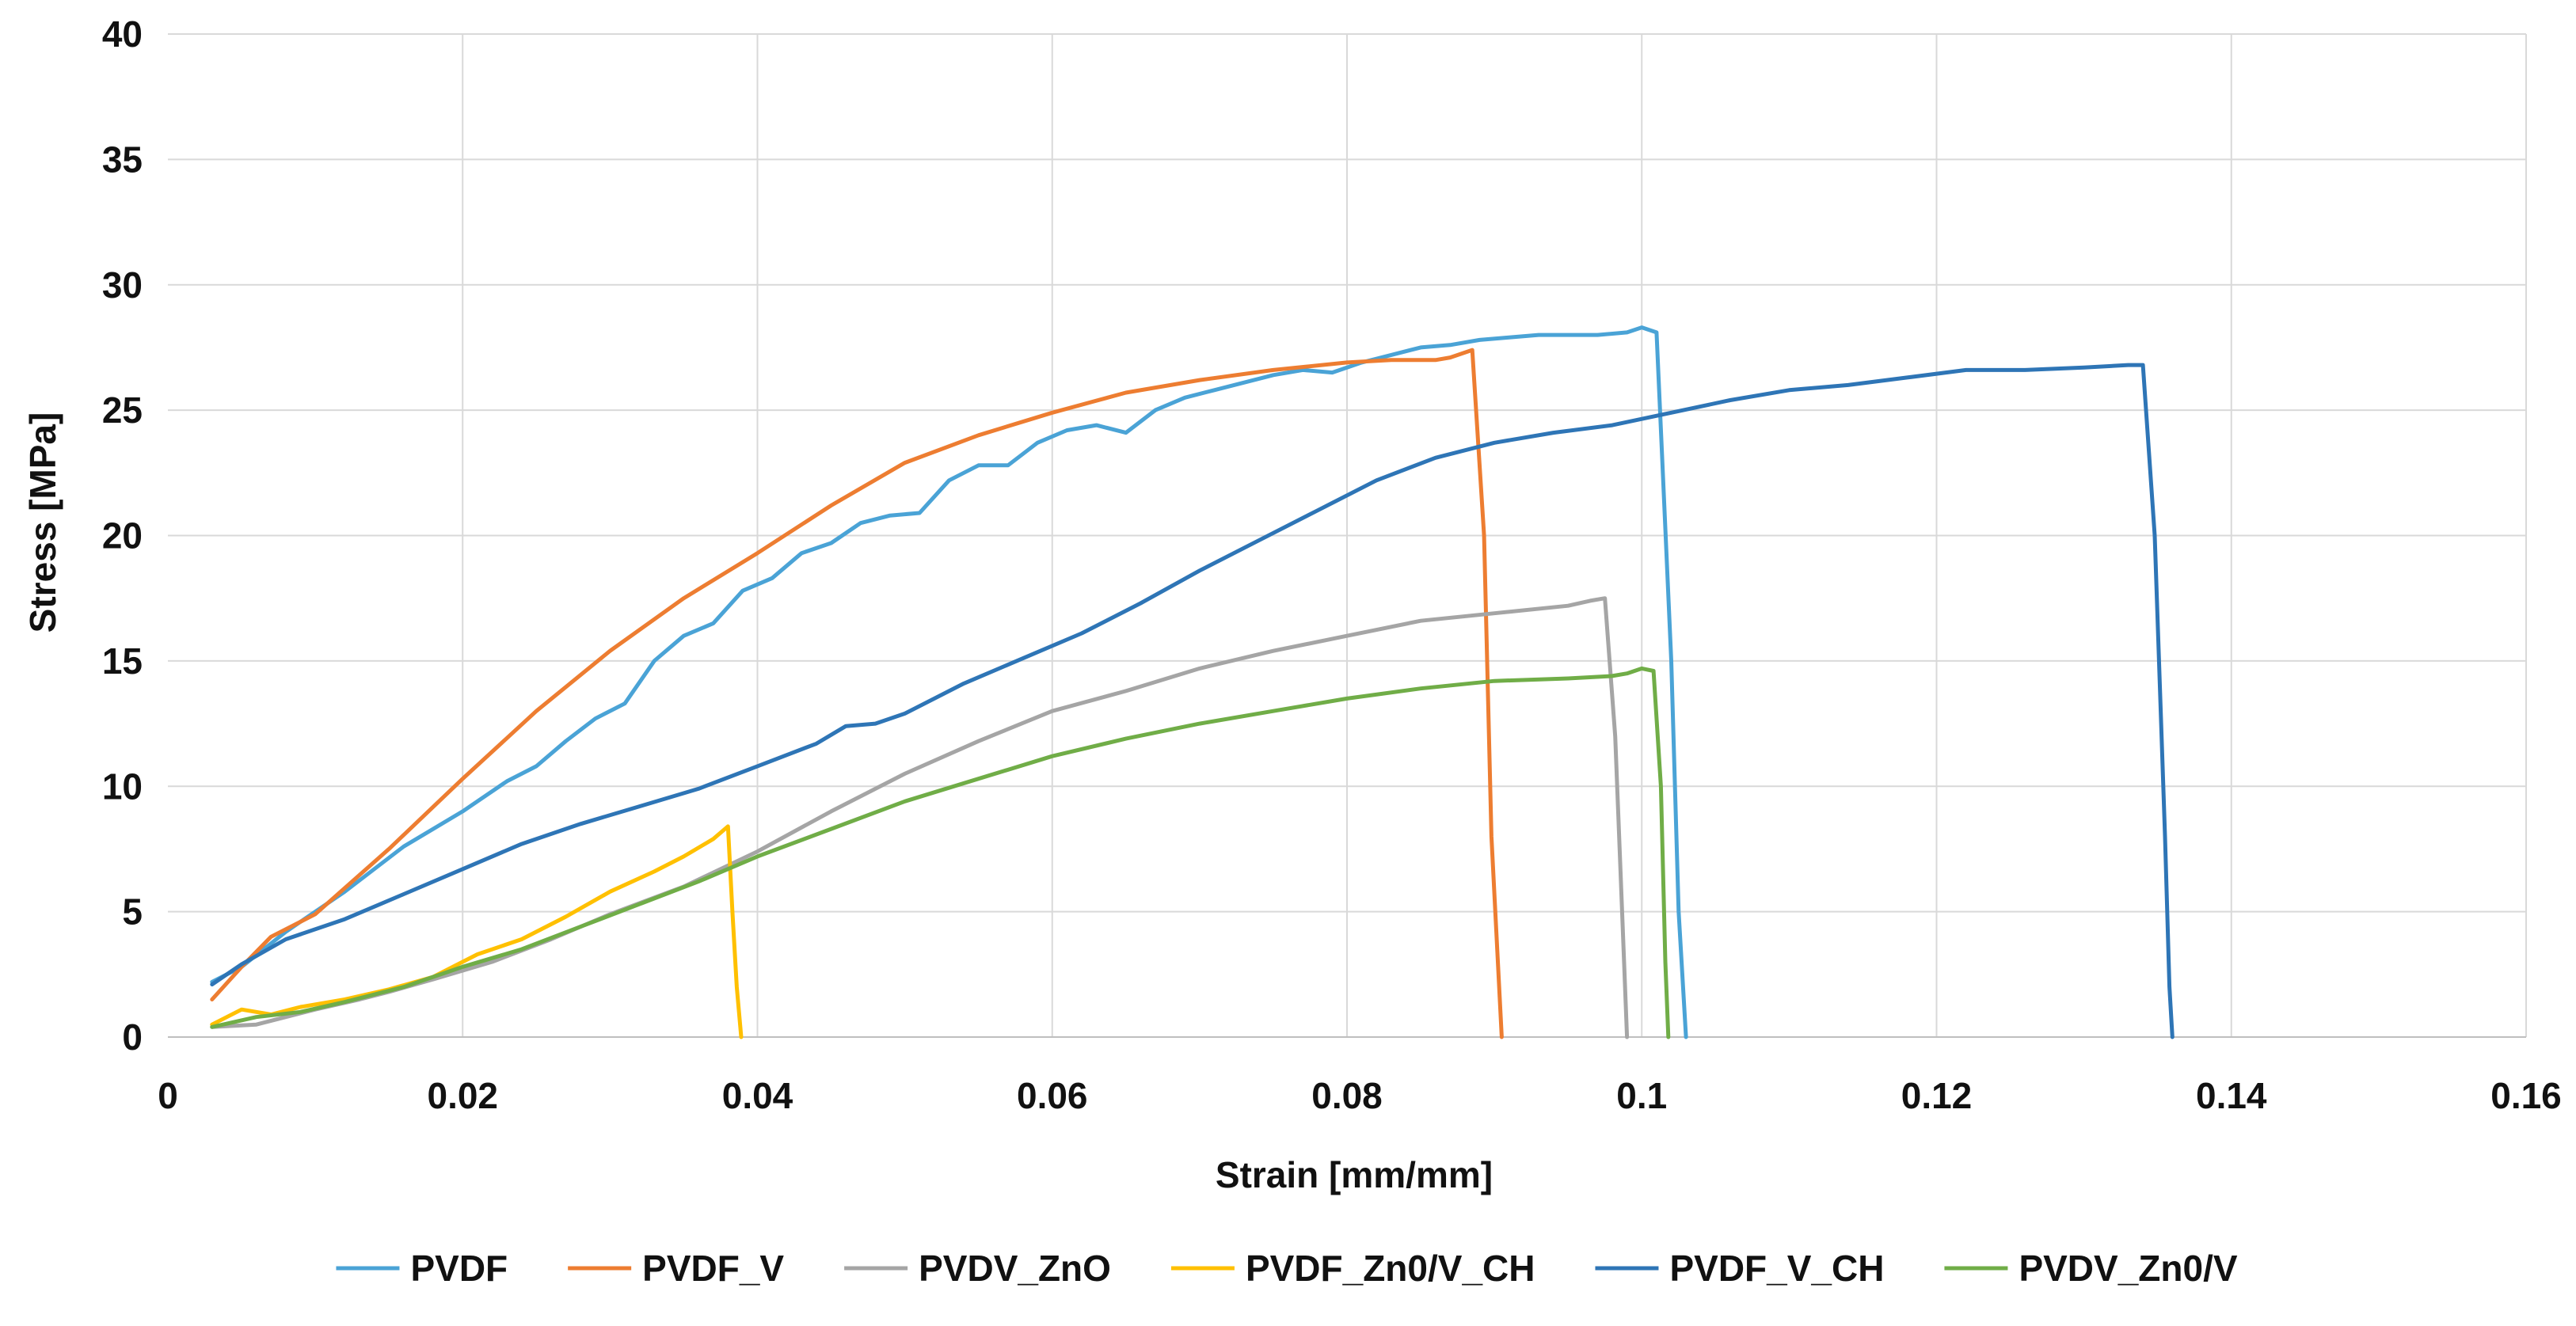 The image size is (2576, 1326). What do you see at coordinates (462, 1095) in the screenshot?
I see `x-tick-label: 0.02` at bounding box center [462, 1095].